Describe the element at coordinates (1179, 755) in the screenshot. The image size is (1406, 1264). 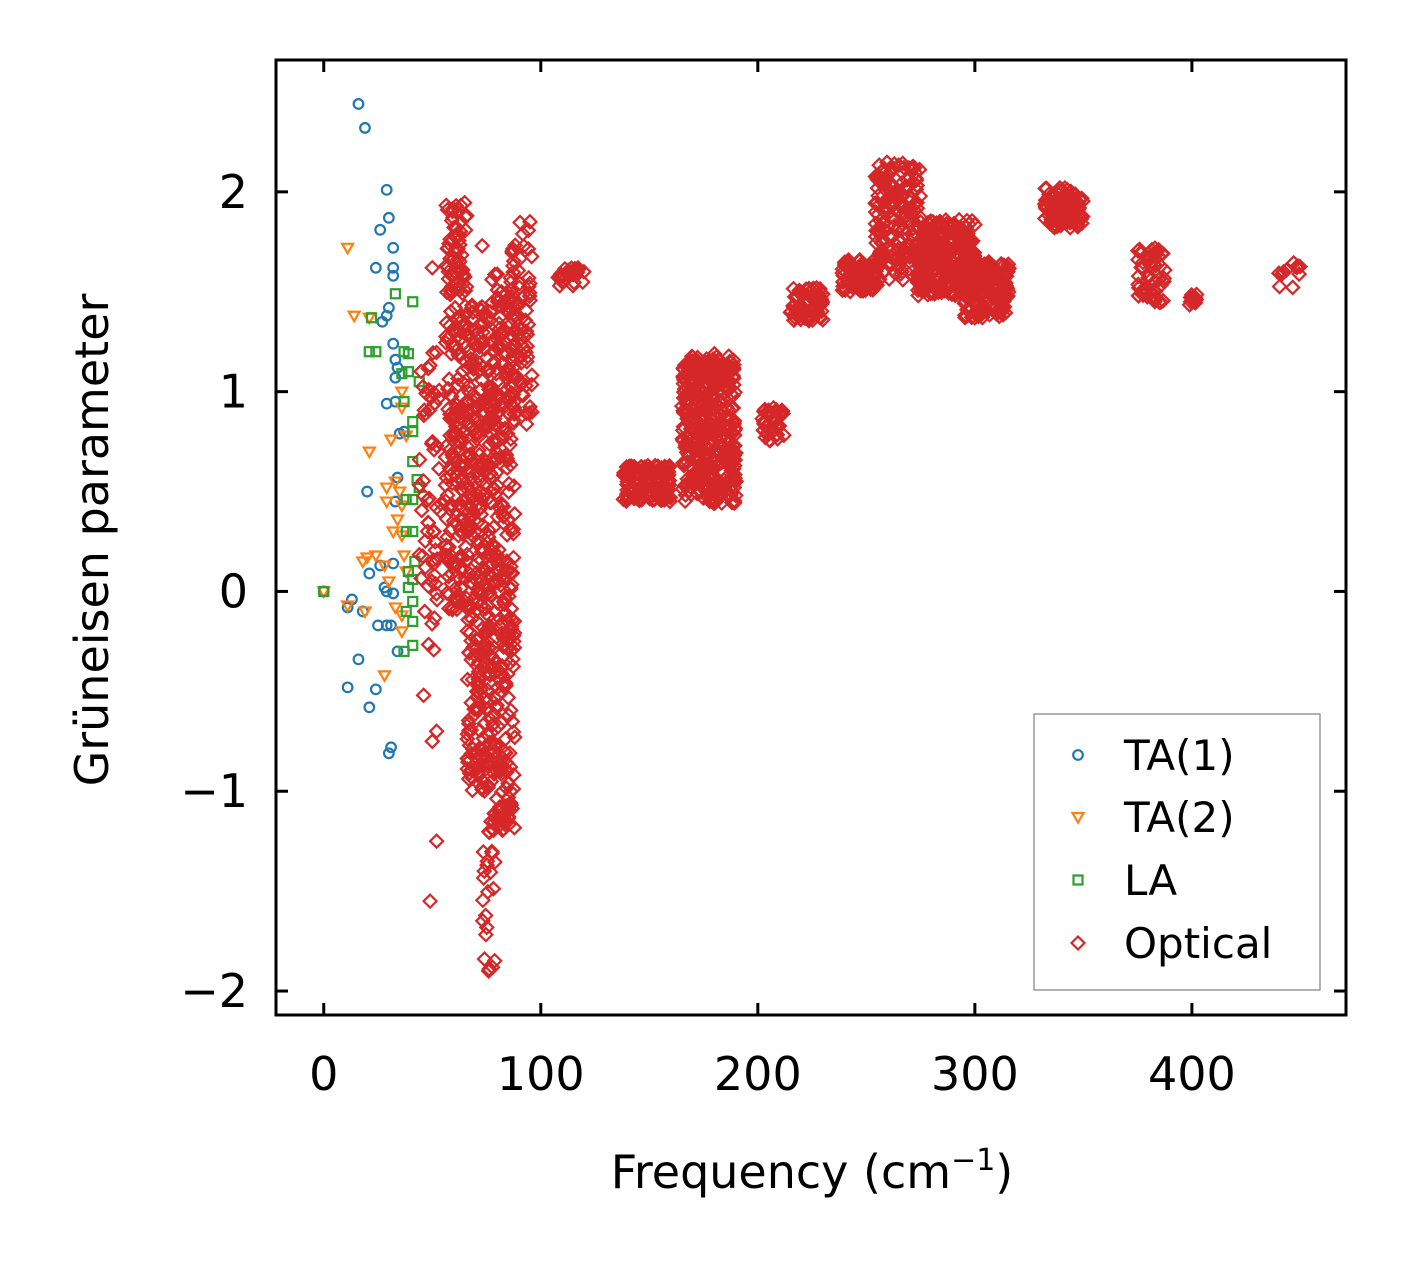
I see `legend-label: TA(1)` at that location.